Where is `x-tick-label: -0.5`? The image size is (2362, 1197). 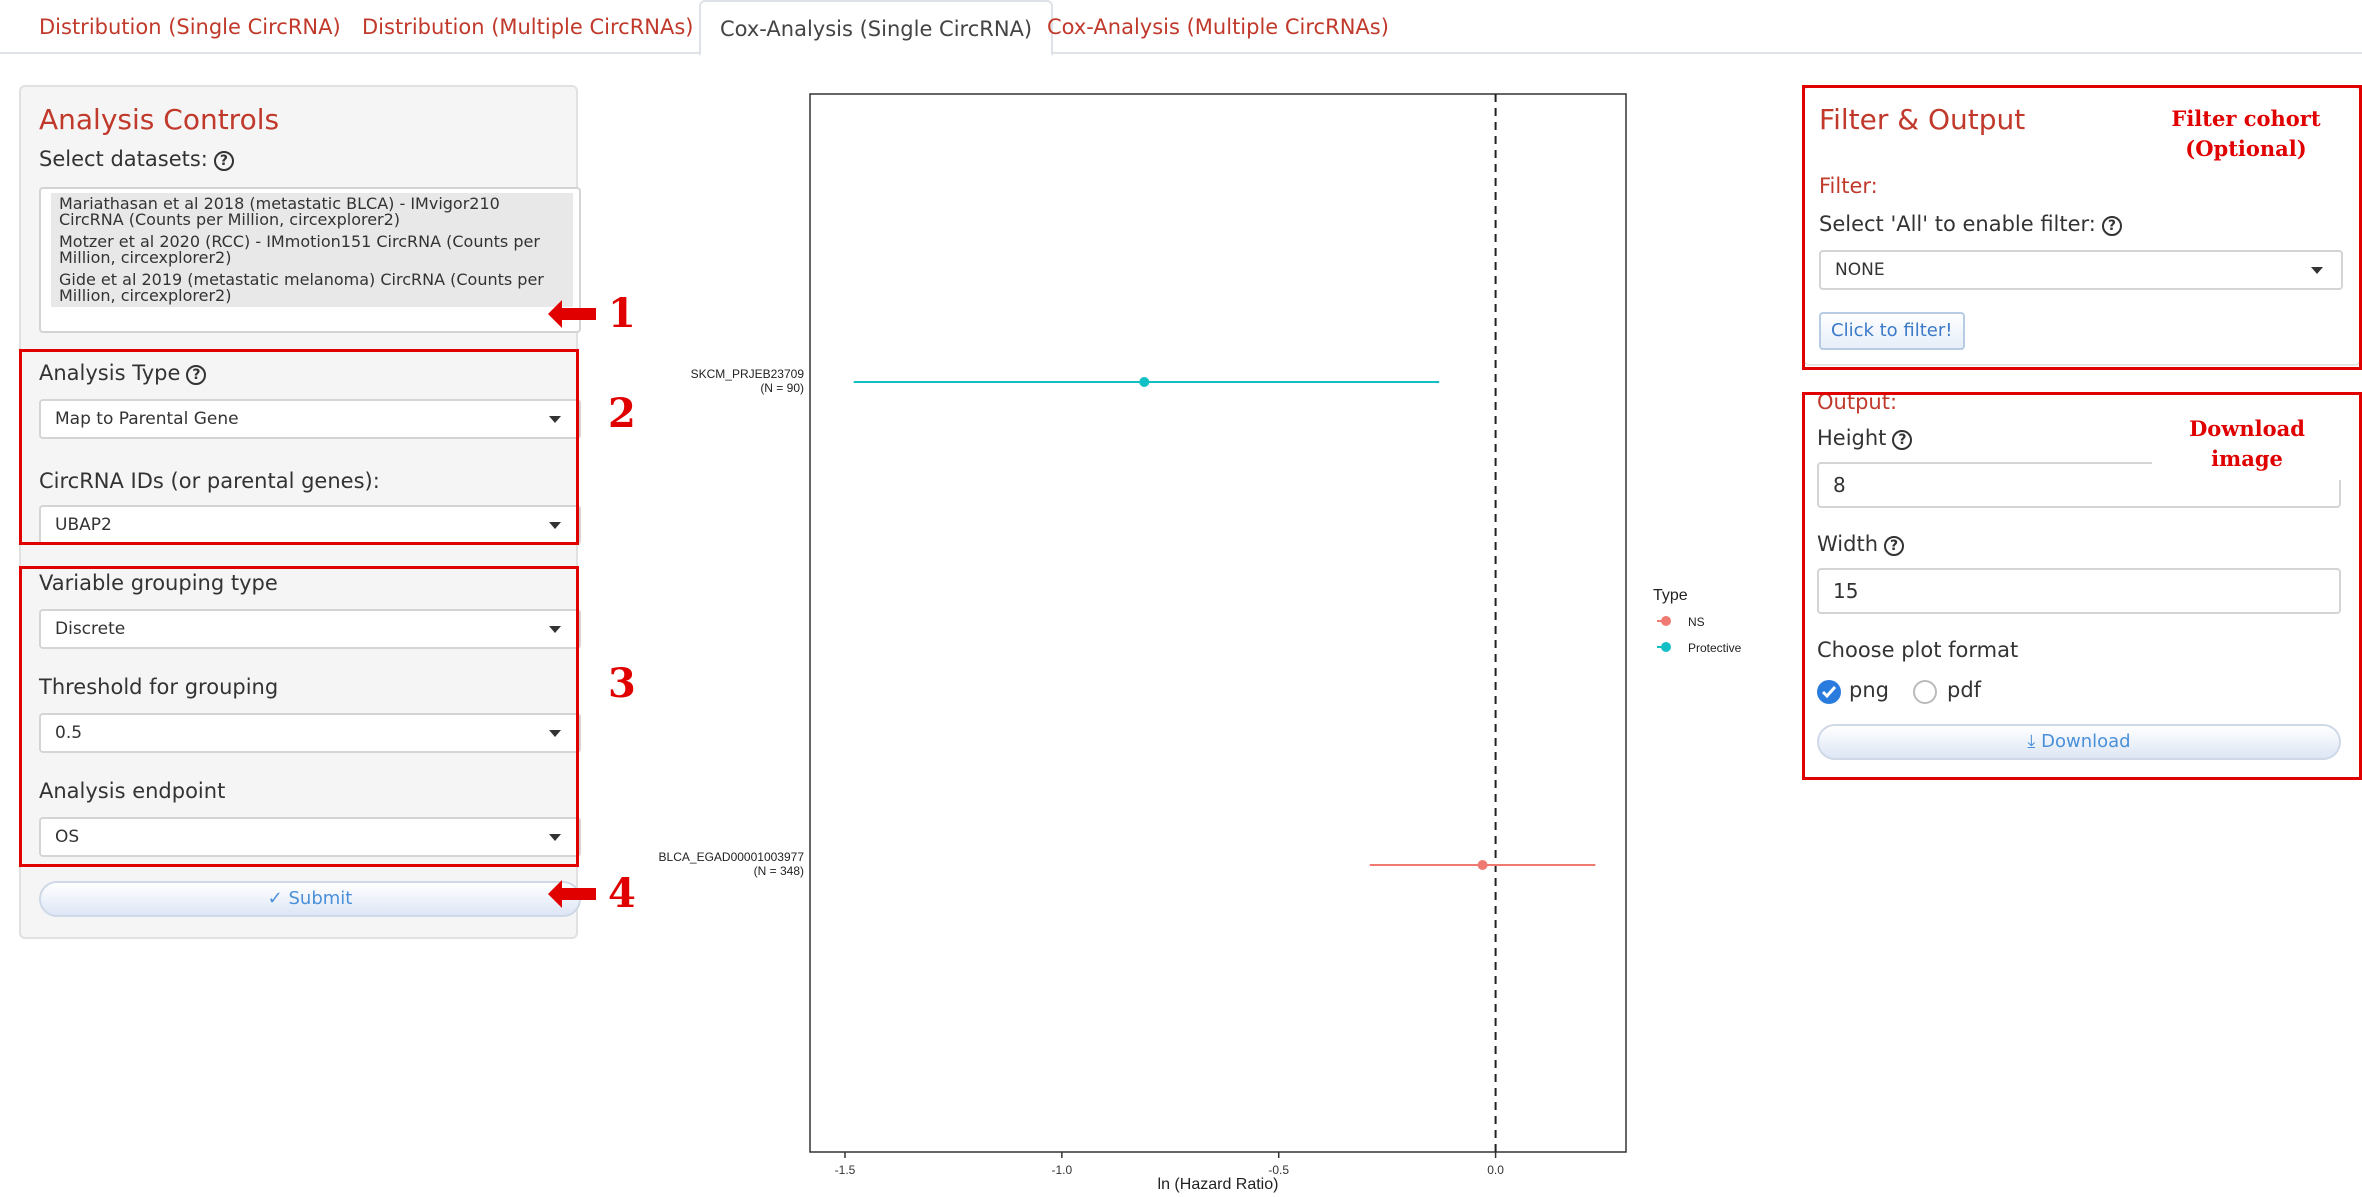 x-tick-label: -0.5 is located at coordinates (1278, 1170).